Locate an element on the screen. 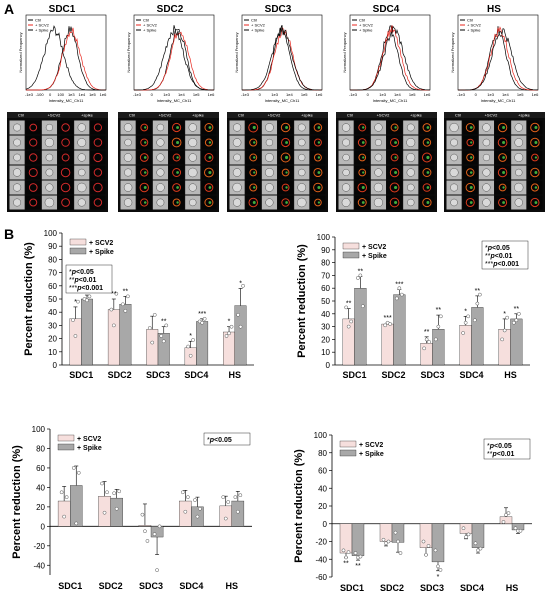 This screenshot has width=550, height=607. histogram-title: SDC3 is located at coordinates (278, 9).